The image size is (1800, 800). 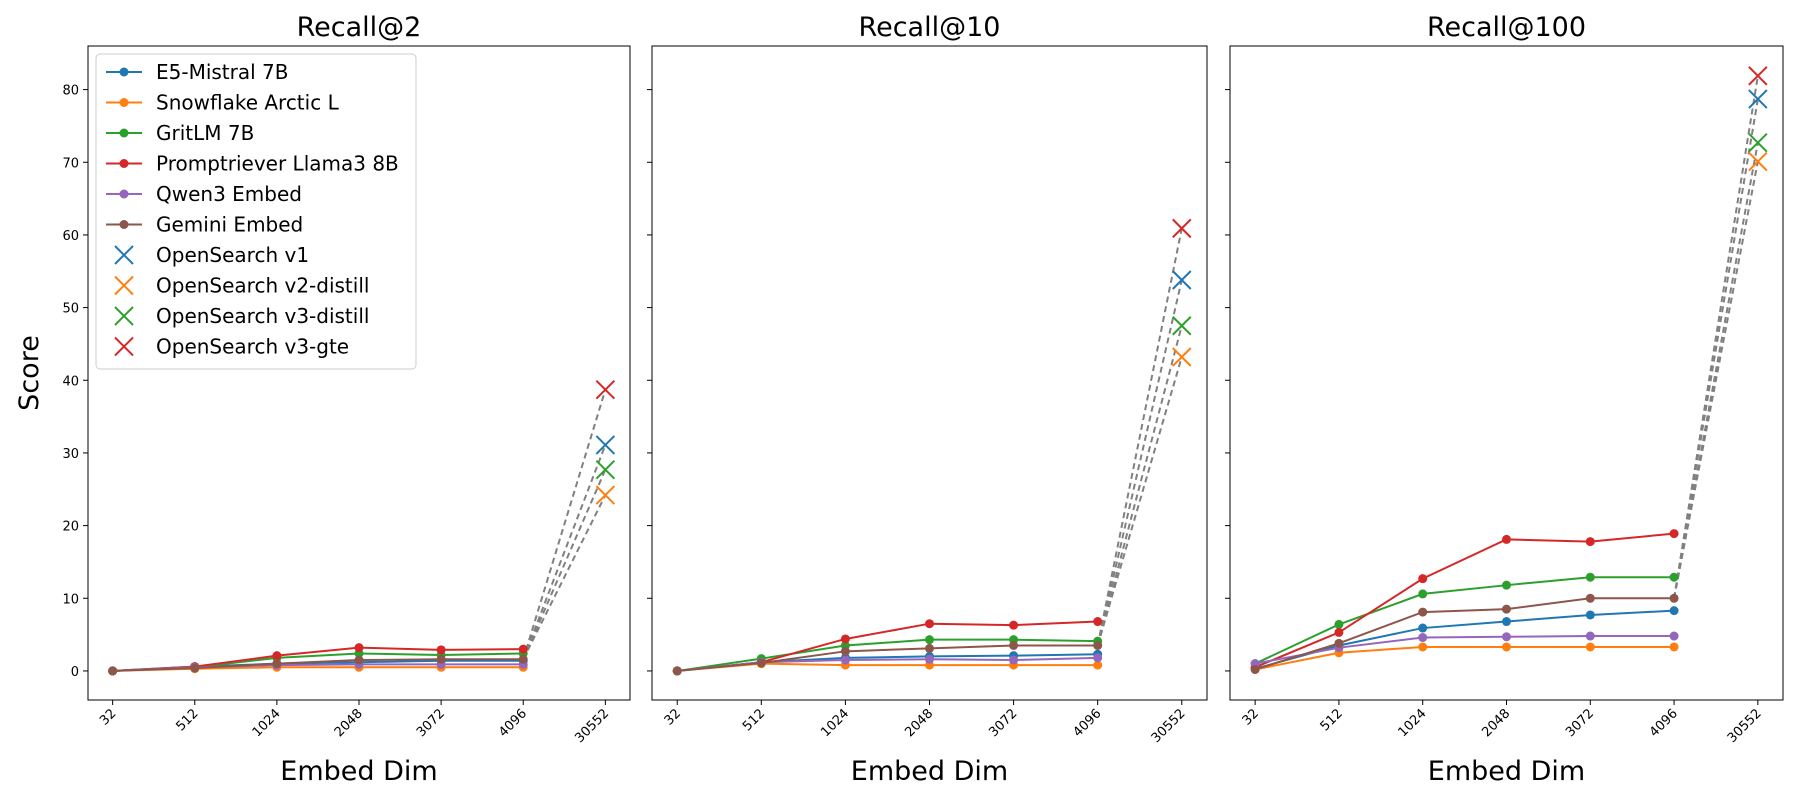 What do you see at coordinates (252, 347) in the screenshot?
I see `legend-label: OpenSearch v3-gte` at bounding box center [252, 347].